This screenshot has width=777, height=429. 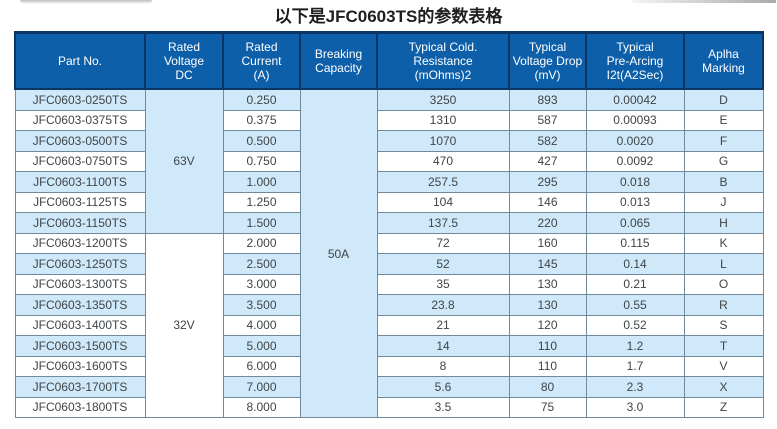 I want to click on part-number-cell: JFC0603-1500TS, so click(x=80, y=346).